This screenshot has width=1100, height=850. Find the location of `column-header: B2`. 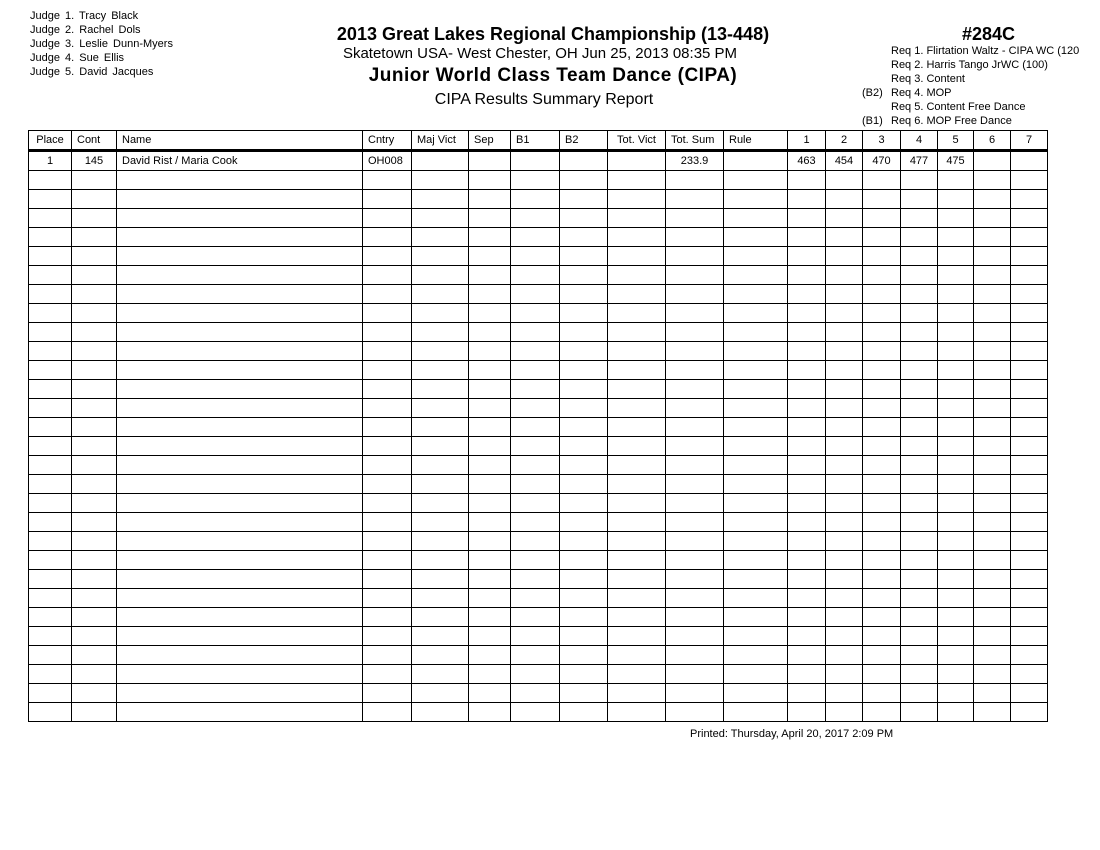

column-header: B2 is located at coordinates (583, 141).